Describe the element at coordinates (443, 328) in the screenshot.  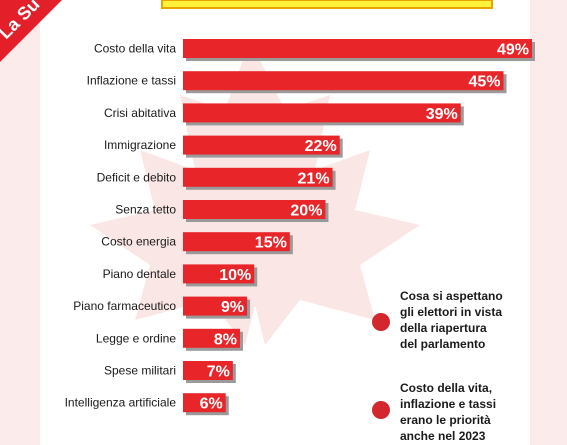
I see `note-line: della riapertura` at that location.